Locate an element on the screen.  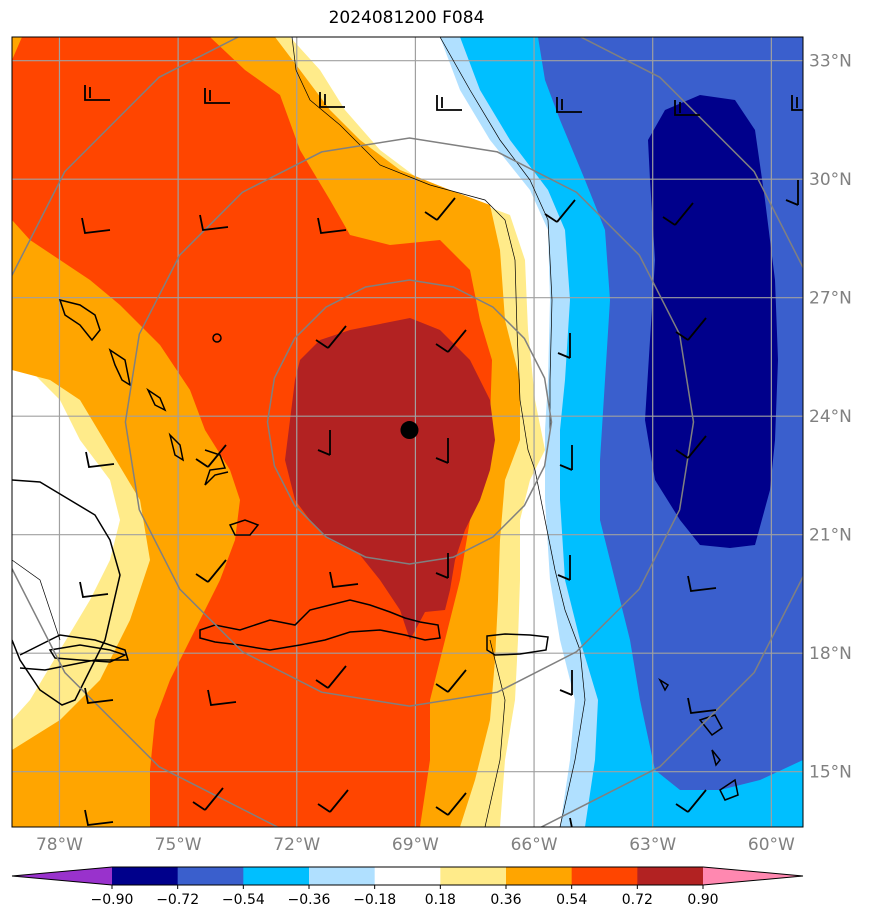
hispaniola-coast is located at coordinates (320, 625).